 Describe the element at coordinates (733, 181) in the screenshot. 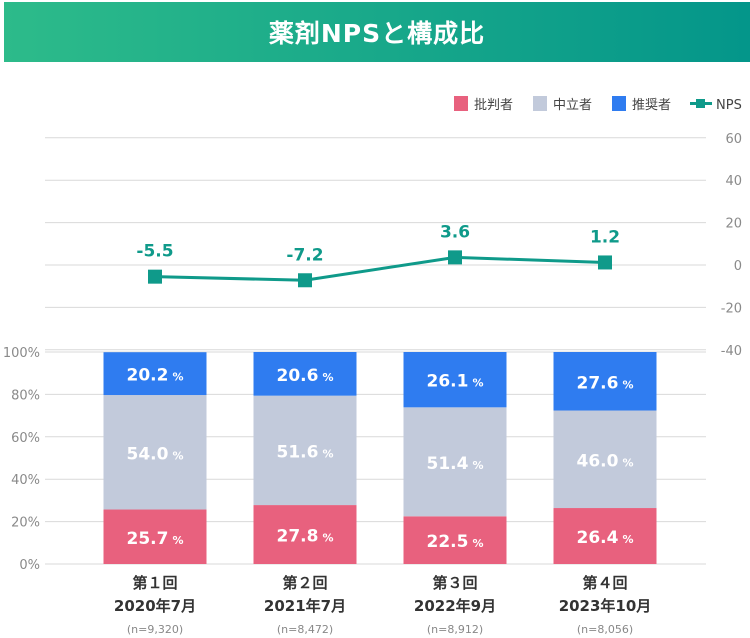

I see `right-axis-tick: 40` at that location.